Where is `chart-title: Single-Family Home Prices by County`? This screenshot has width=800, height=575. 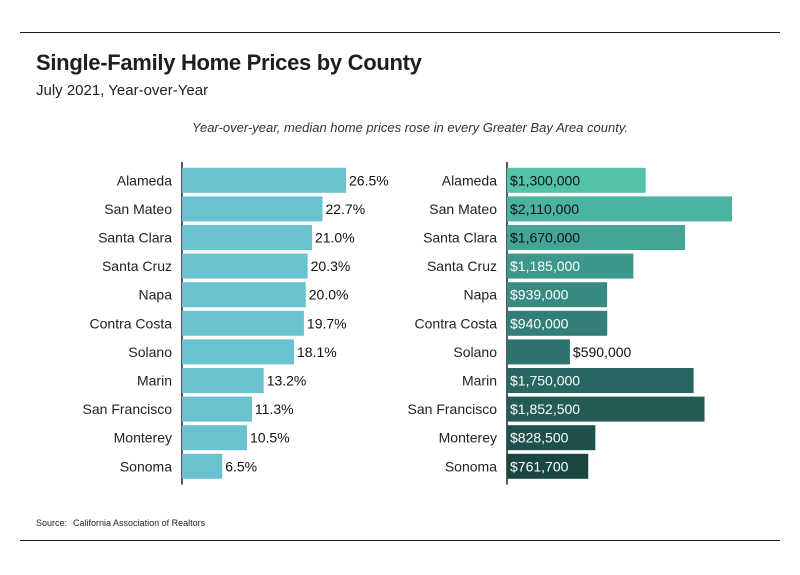
chart-title: Single-Family Home Prices by County is located at coordinates (229, 62).